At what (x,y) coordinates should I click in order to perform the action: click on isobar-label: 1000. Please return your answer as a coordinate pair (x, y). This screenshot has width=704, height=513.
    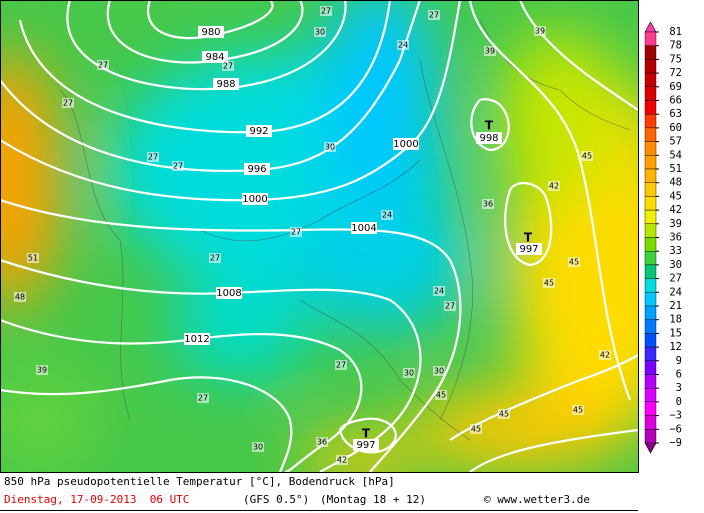
    Looking at the image, I should click on (405, 144).